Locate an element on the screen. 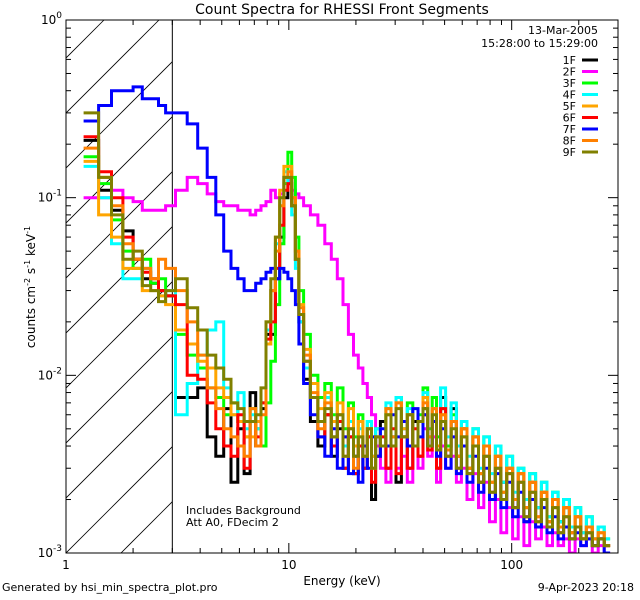  annotation-background: Includes Background is located at coordinates (243, 510).